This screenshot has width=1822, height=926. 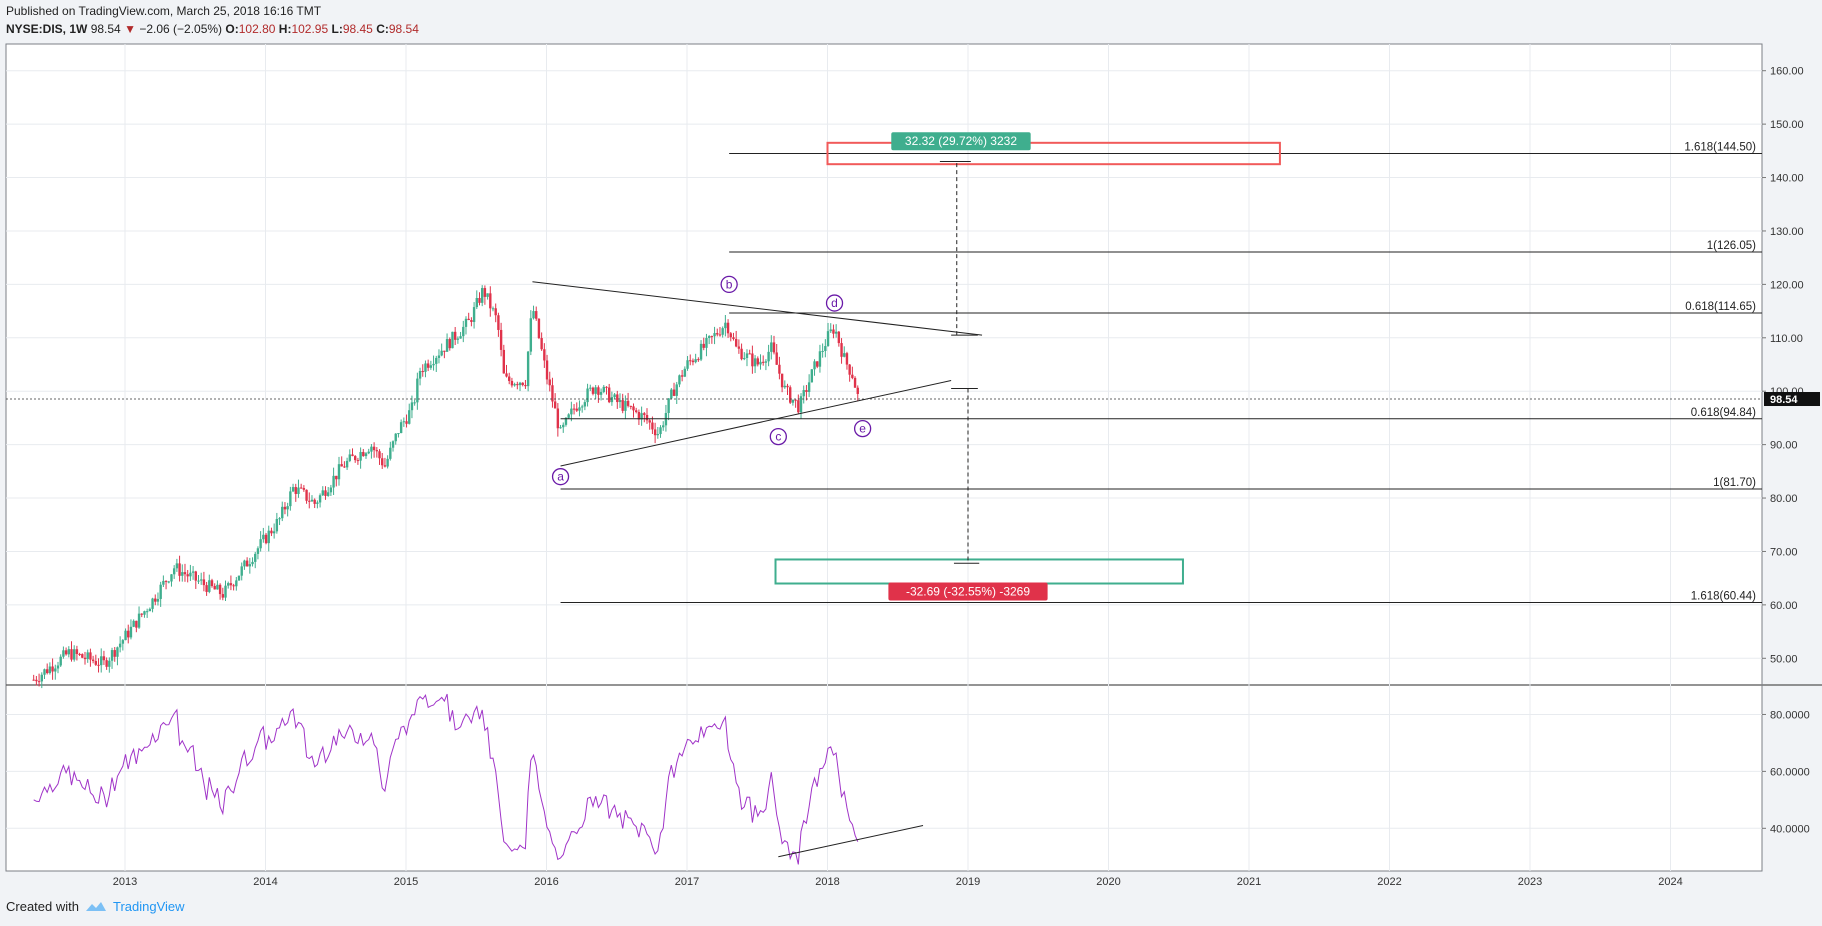 What do you see at coordinates (560, 477) in the screenshot?
I see `wave-label-a: a` at bounding box center [560, 477].